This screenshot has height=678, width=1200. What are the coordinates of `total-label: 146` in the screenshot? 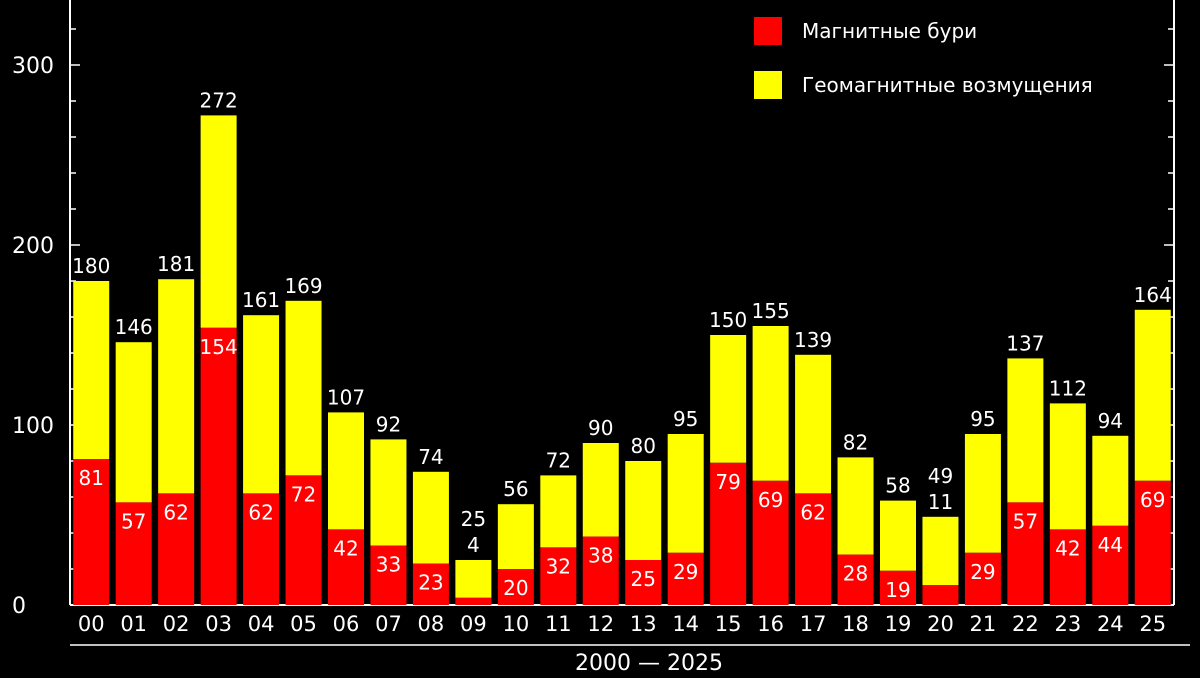 It's located at (134, 327).